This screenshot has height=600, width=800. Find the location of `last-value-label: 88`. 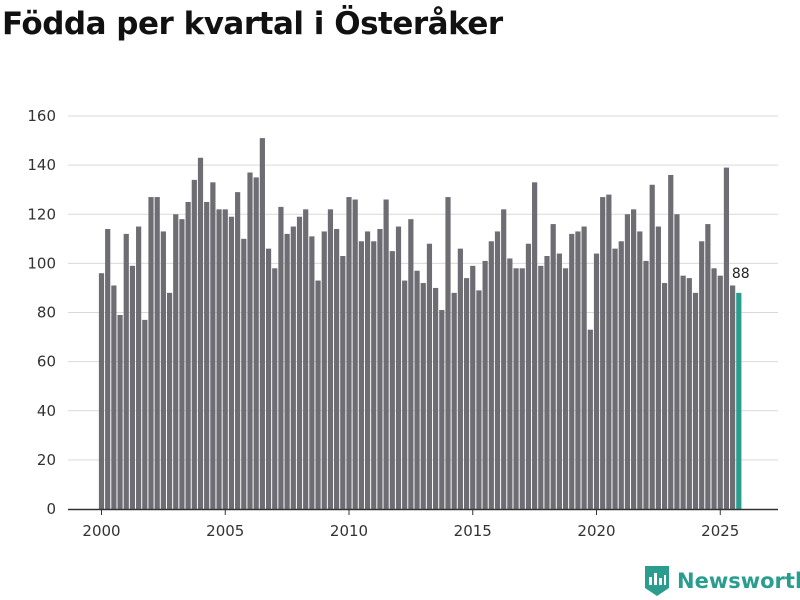

last-value-label: 88 is located at coordinates (741, 274).